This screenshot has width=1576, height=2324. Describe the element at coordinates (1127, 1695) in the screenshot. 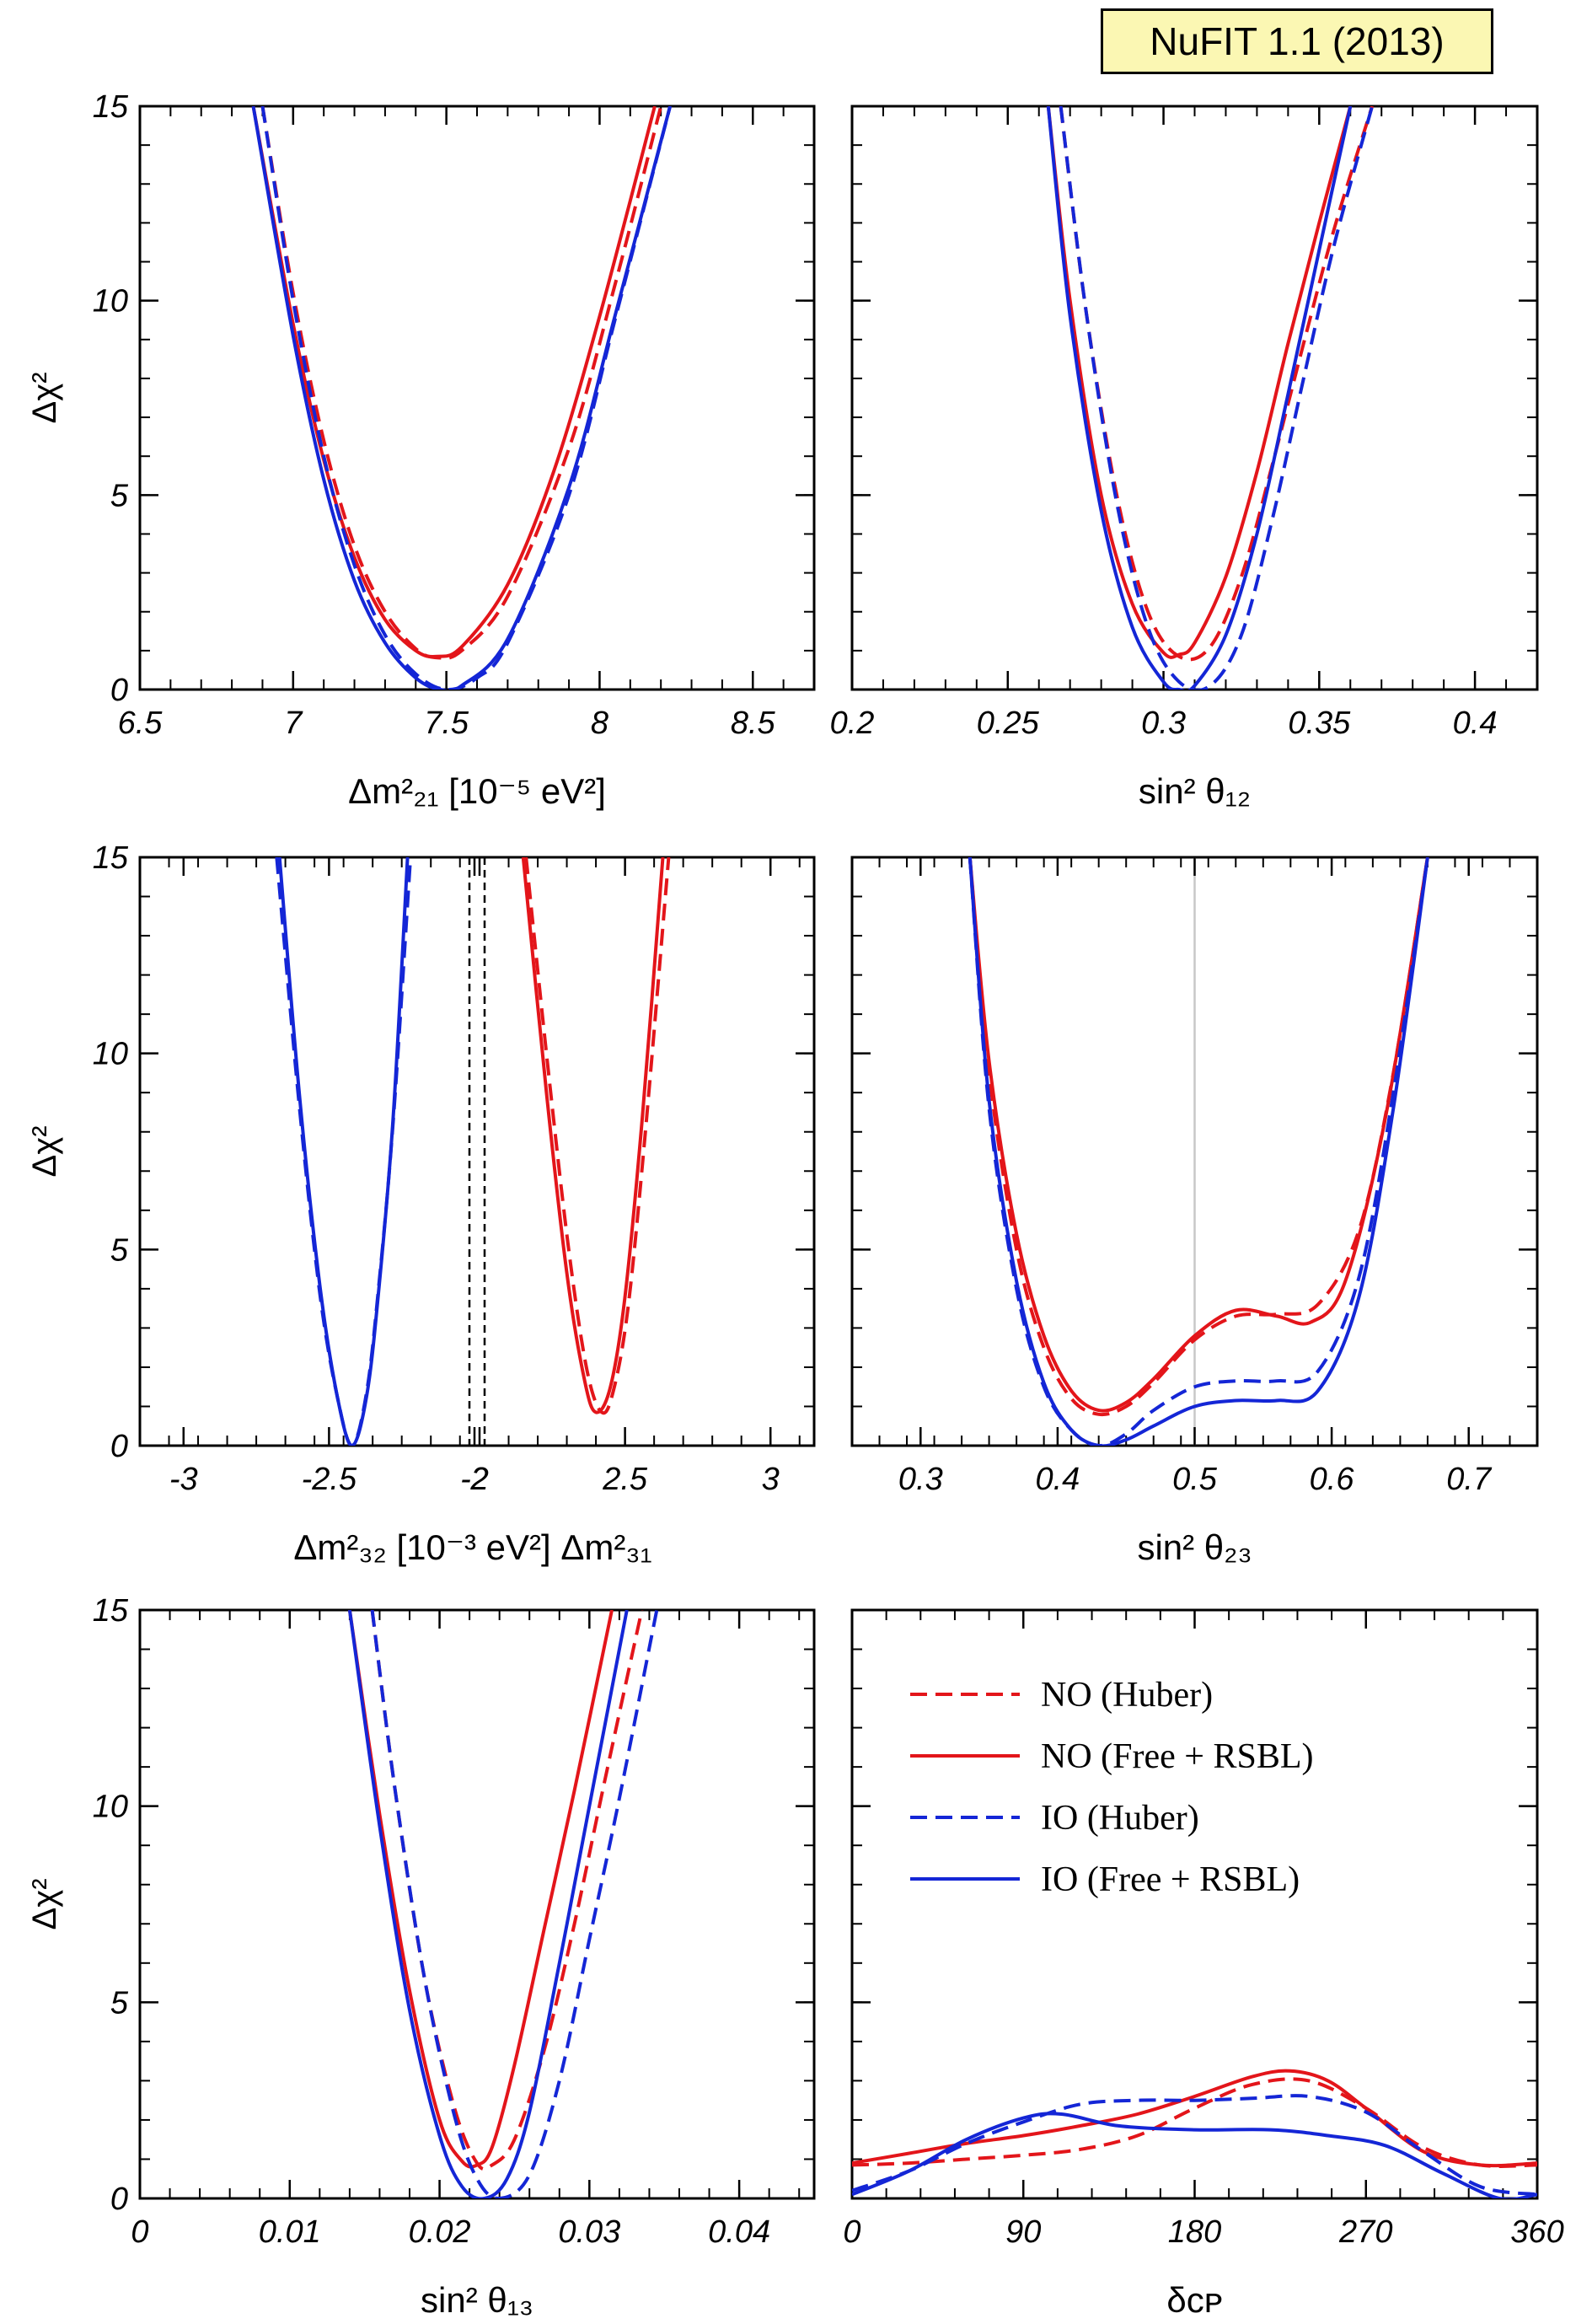

I see `legend-label: NO (Huber)` at that location.